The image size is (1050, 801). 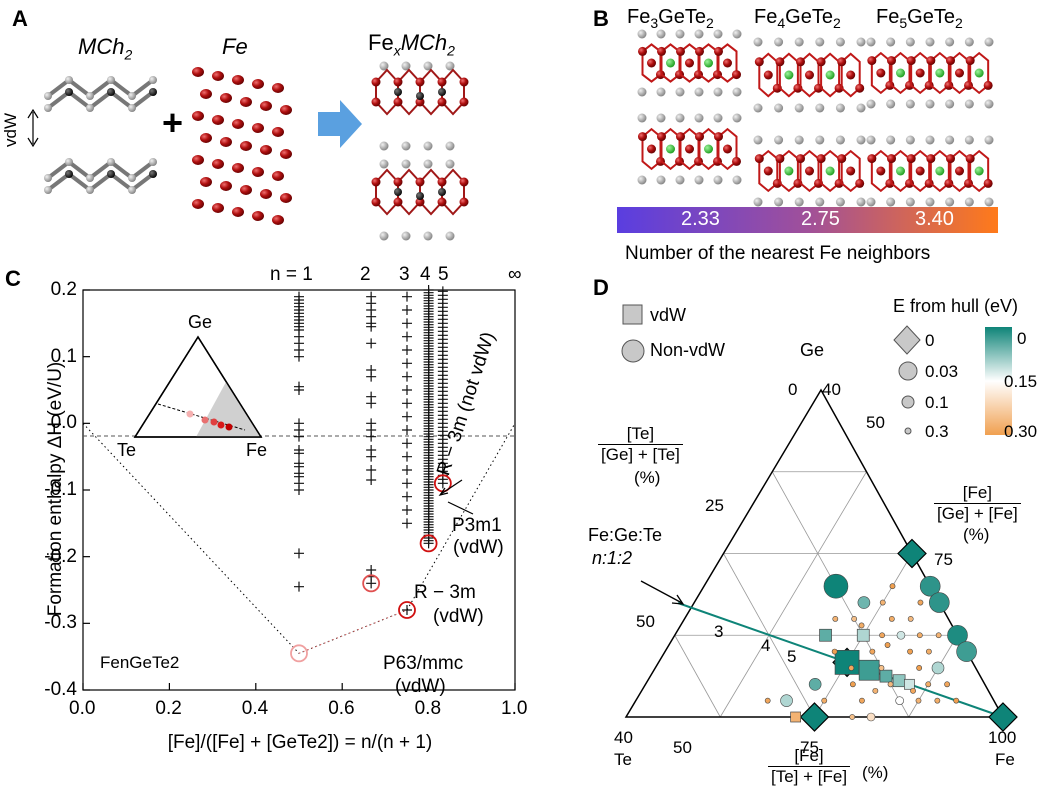 I want to click on struct-label-fe3: Fe3GeTe2, so click(x=670, y=18).